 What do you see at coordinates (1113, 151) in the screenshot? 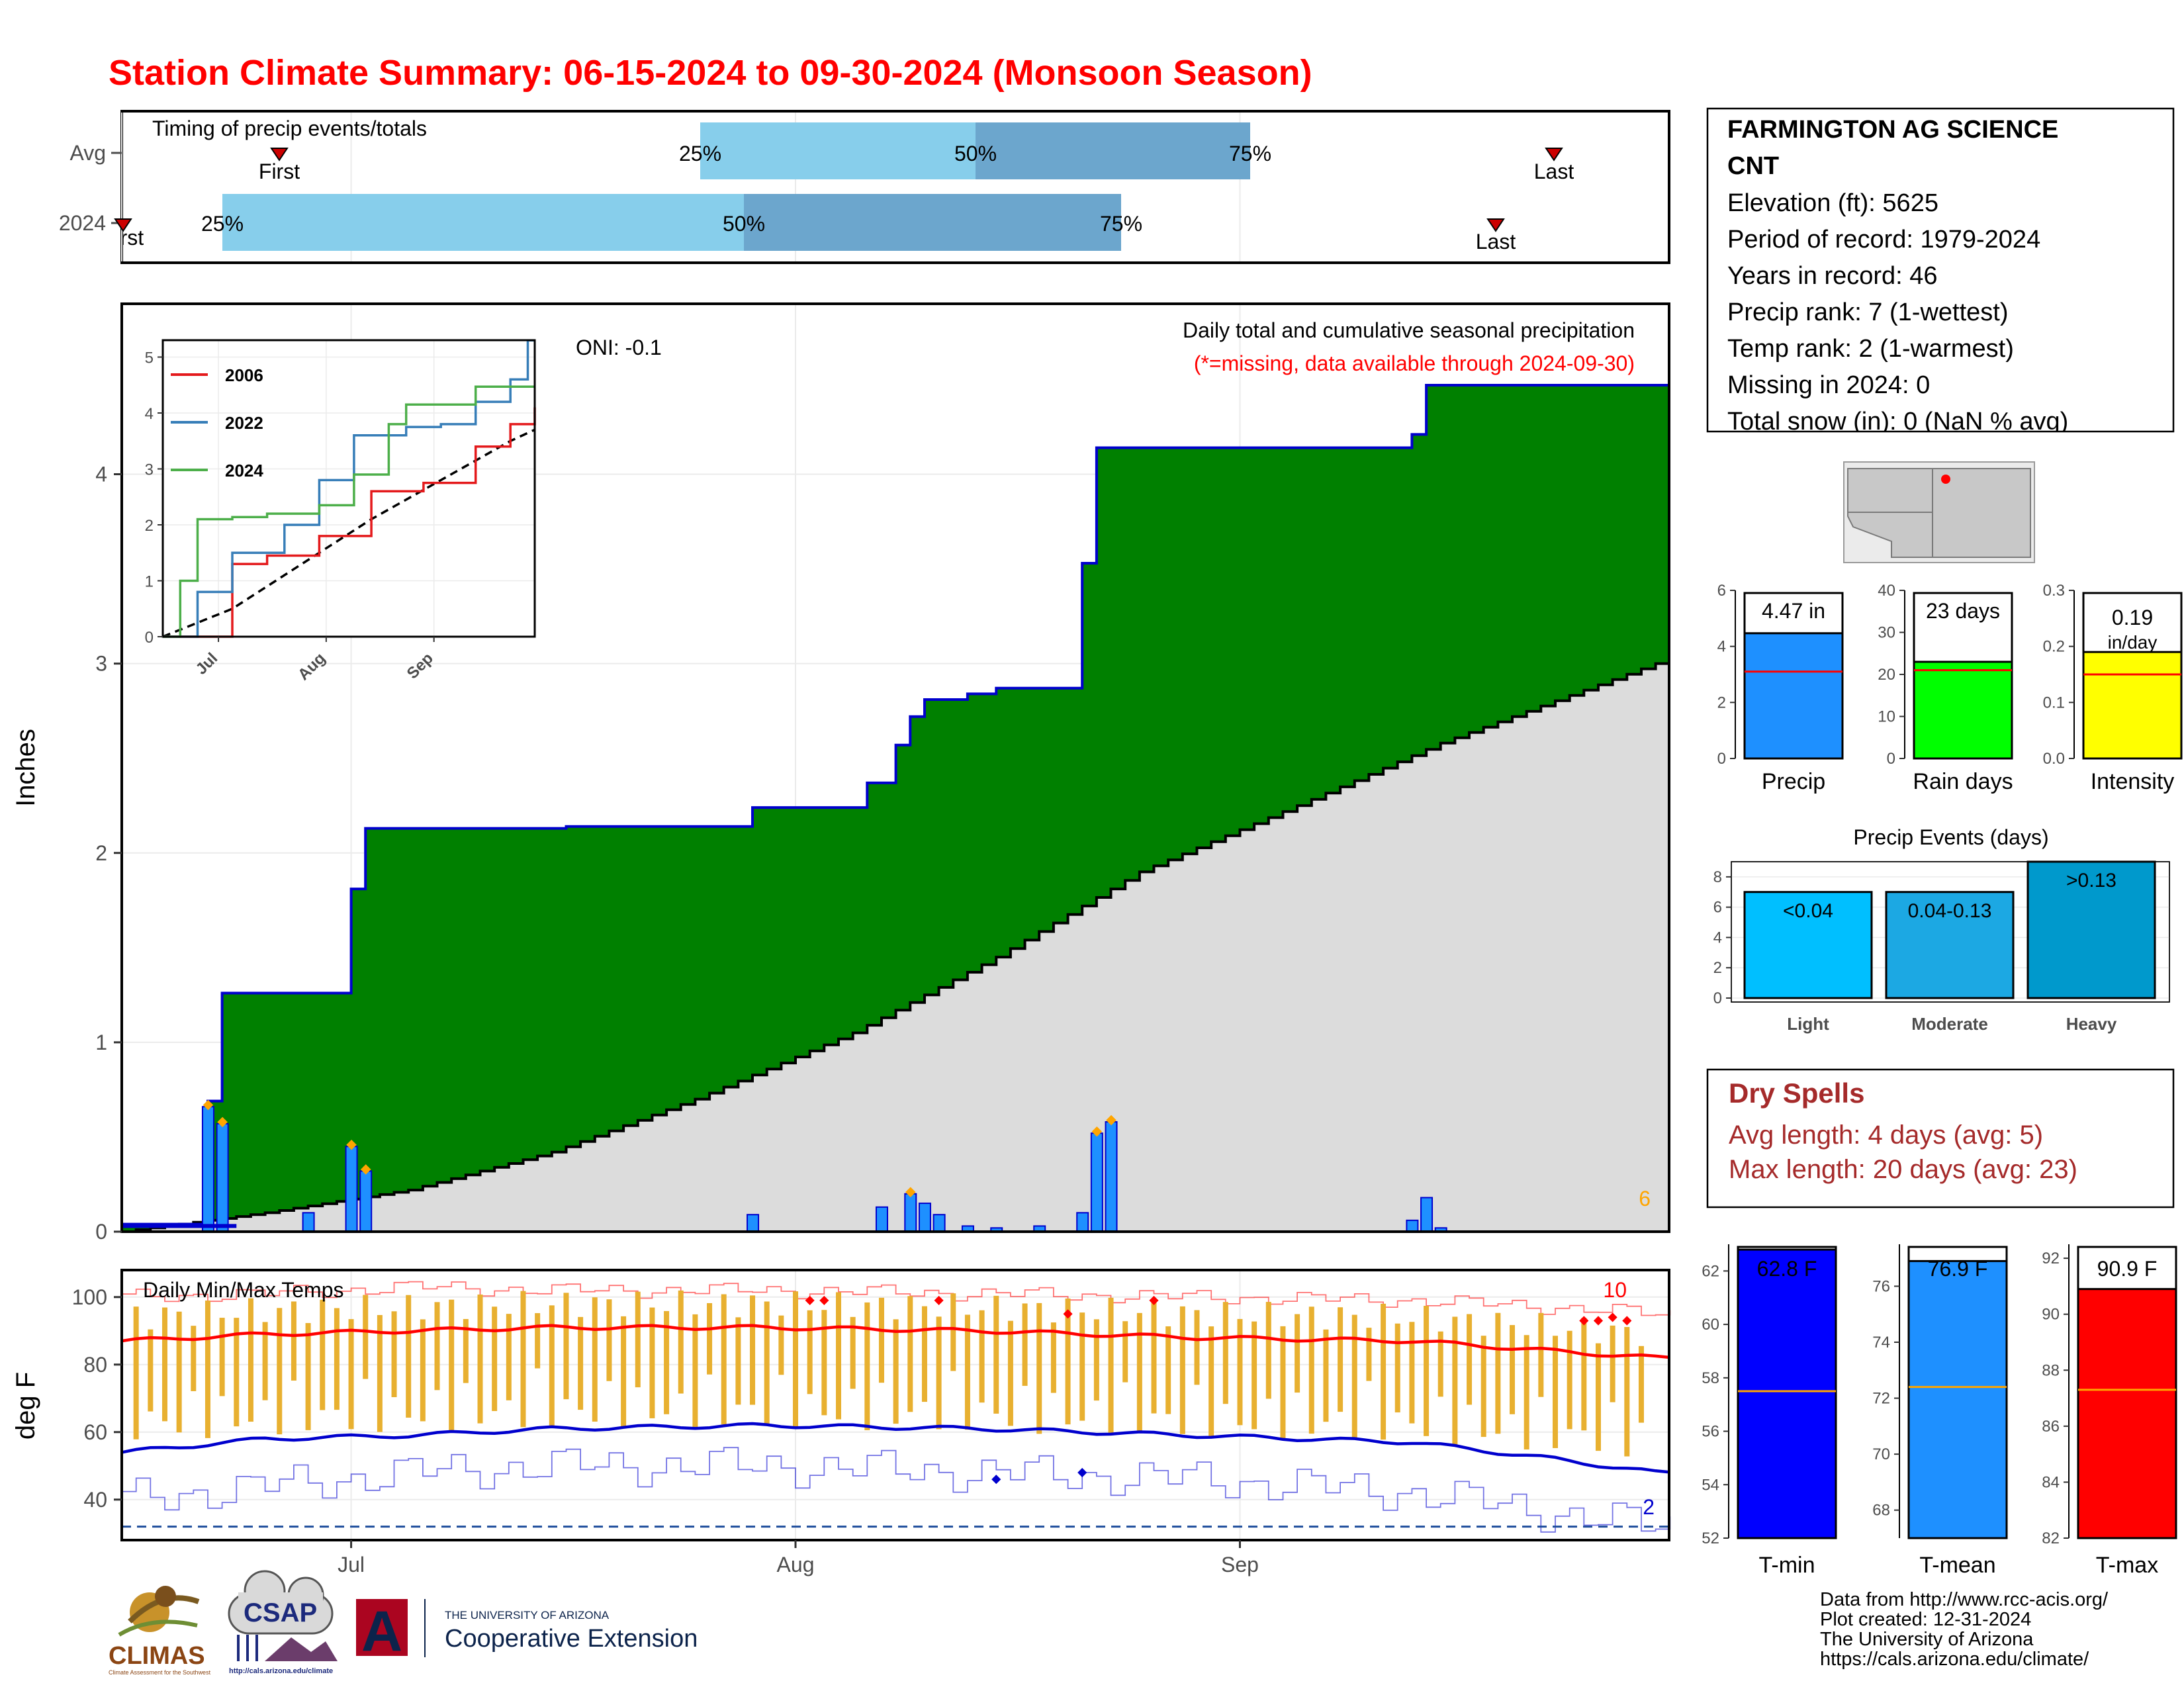
I see `avg-quartile-50-75-bar` at bounding box center [1113, 151].